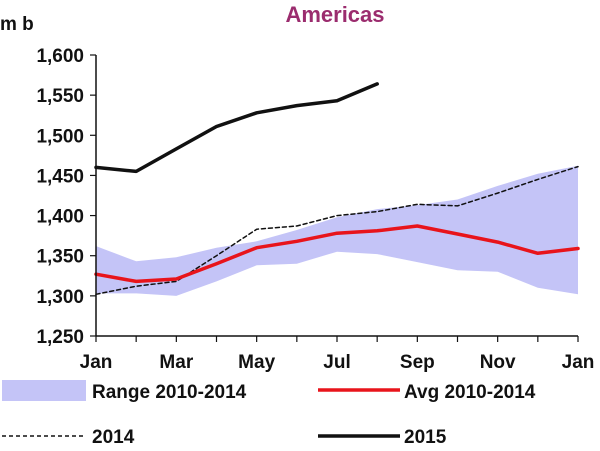 Image resolution: width=600 pixels, height=451 pixels. I want to click on x-tick-label: Jul, so click(336, 362).